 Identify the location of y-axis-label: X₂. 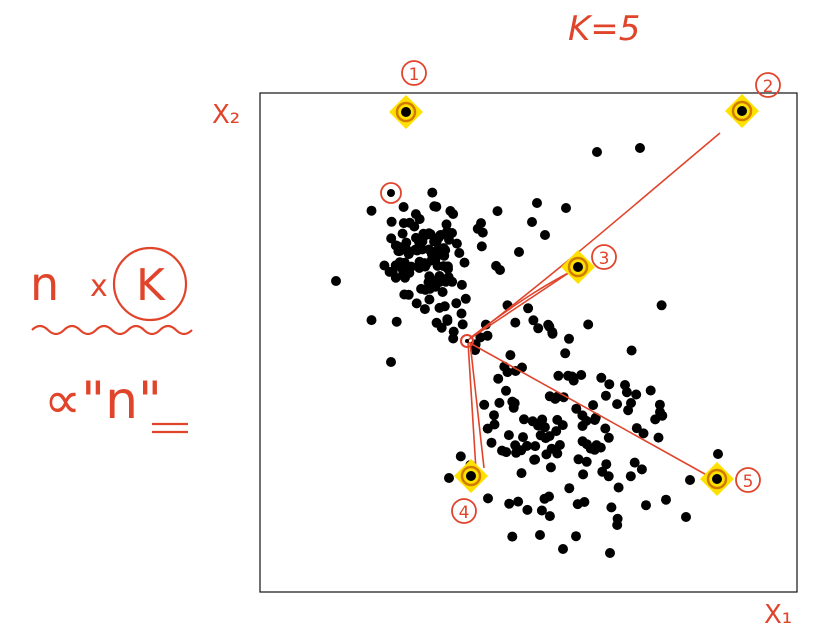
(226, 115).